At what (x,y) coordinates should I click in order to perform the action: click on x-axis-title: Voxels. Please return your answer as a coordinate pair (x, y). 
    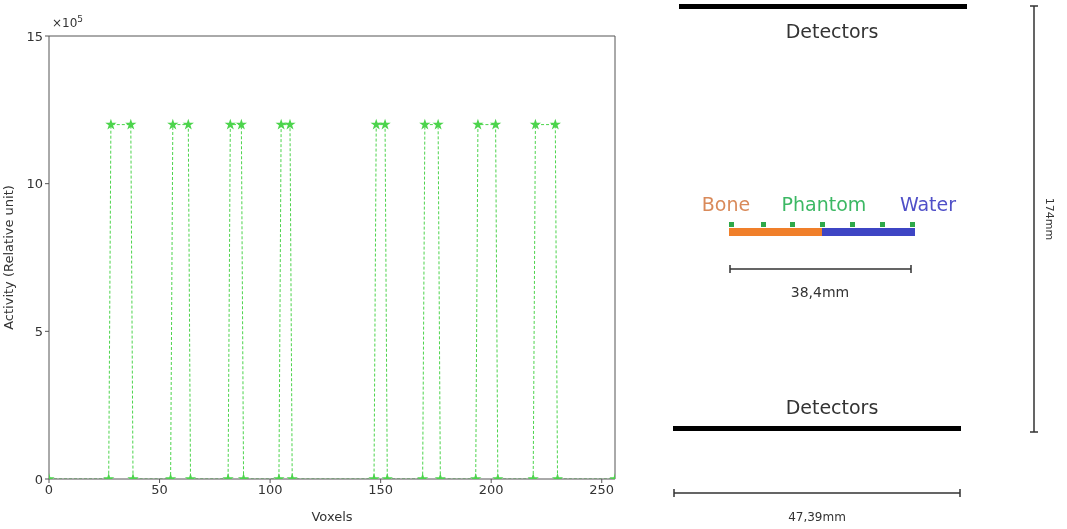
    Looking at the image, I should click on (332, 516).